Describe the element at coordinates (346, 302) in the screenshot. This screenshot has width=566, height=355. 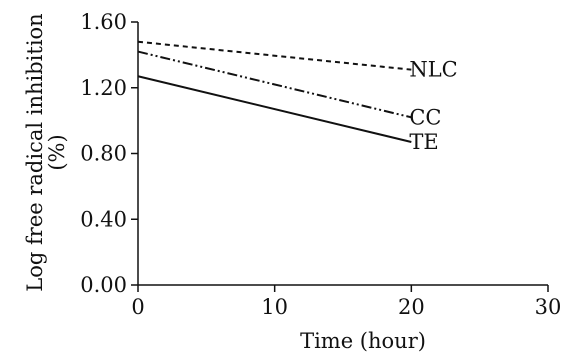
I see `x-ticks: 0 10 20 30` at that location.